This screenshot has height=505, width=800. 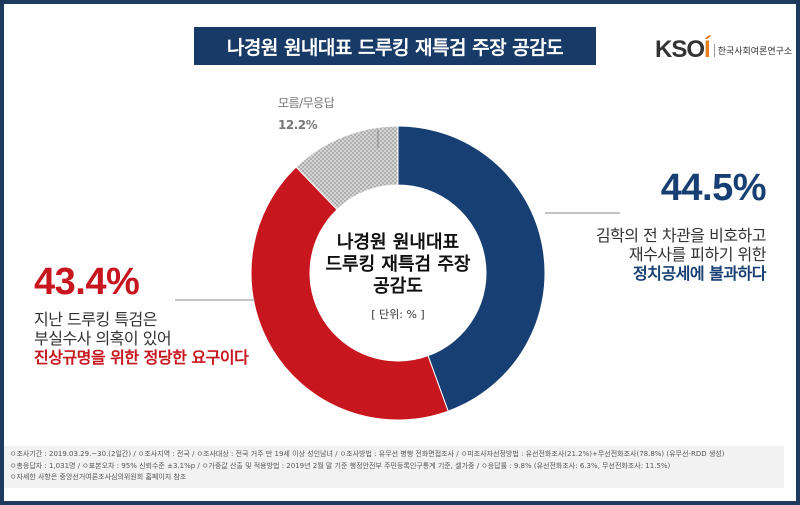 What do you see at coordinates (141, 338) in the screenshot?
I see `label-red: 지난 드루킹 특검은 부실수사 의혹이 있어 진상규명을 위한 정당한 요구이다` at bounding box center [141, 338].